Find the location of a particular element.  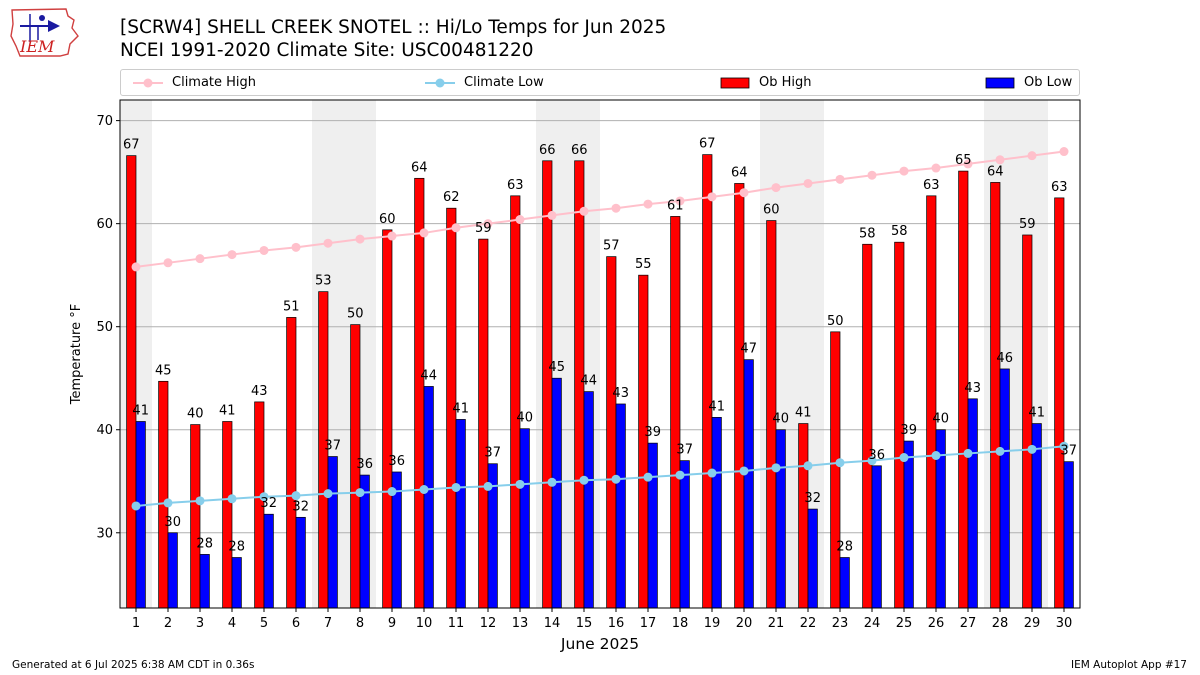

ob-high-label-21: 60 is located at coordinates (771, 210).